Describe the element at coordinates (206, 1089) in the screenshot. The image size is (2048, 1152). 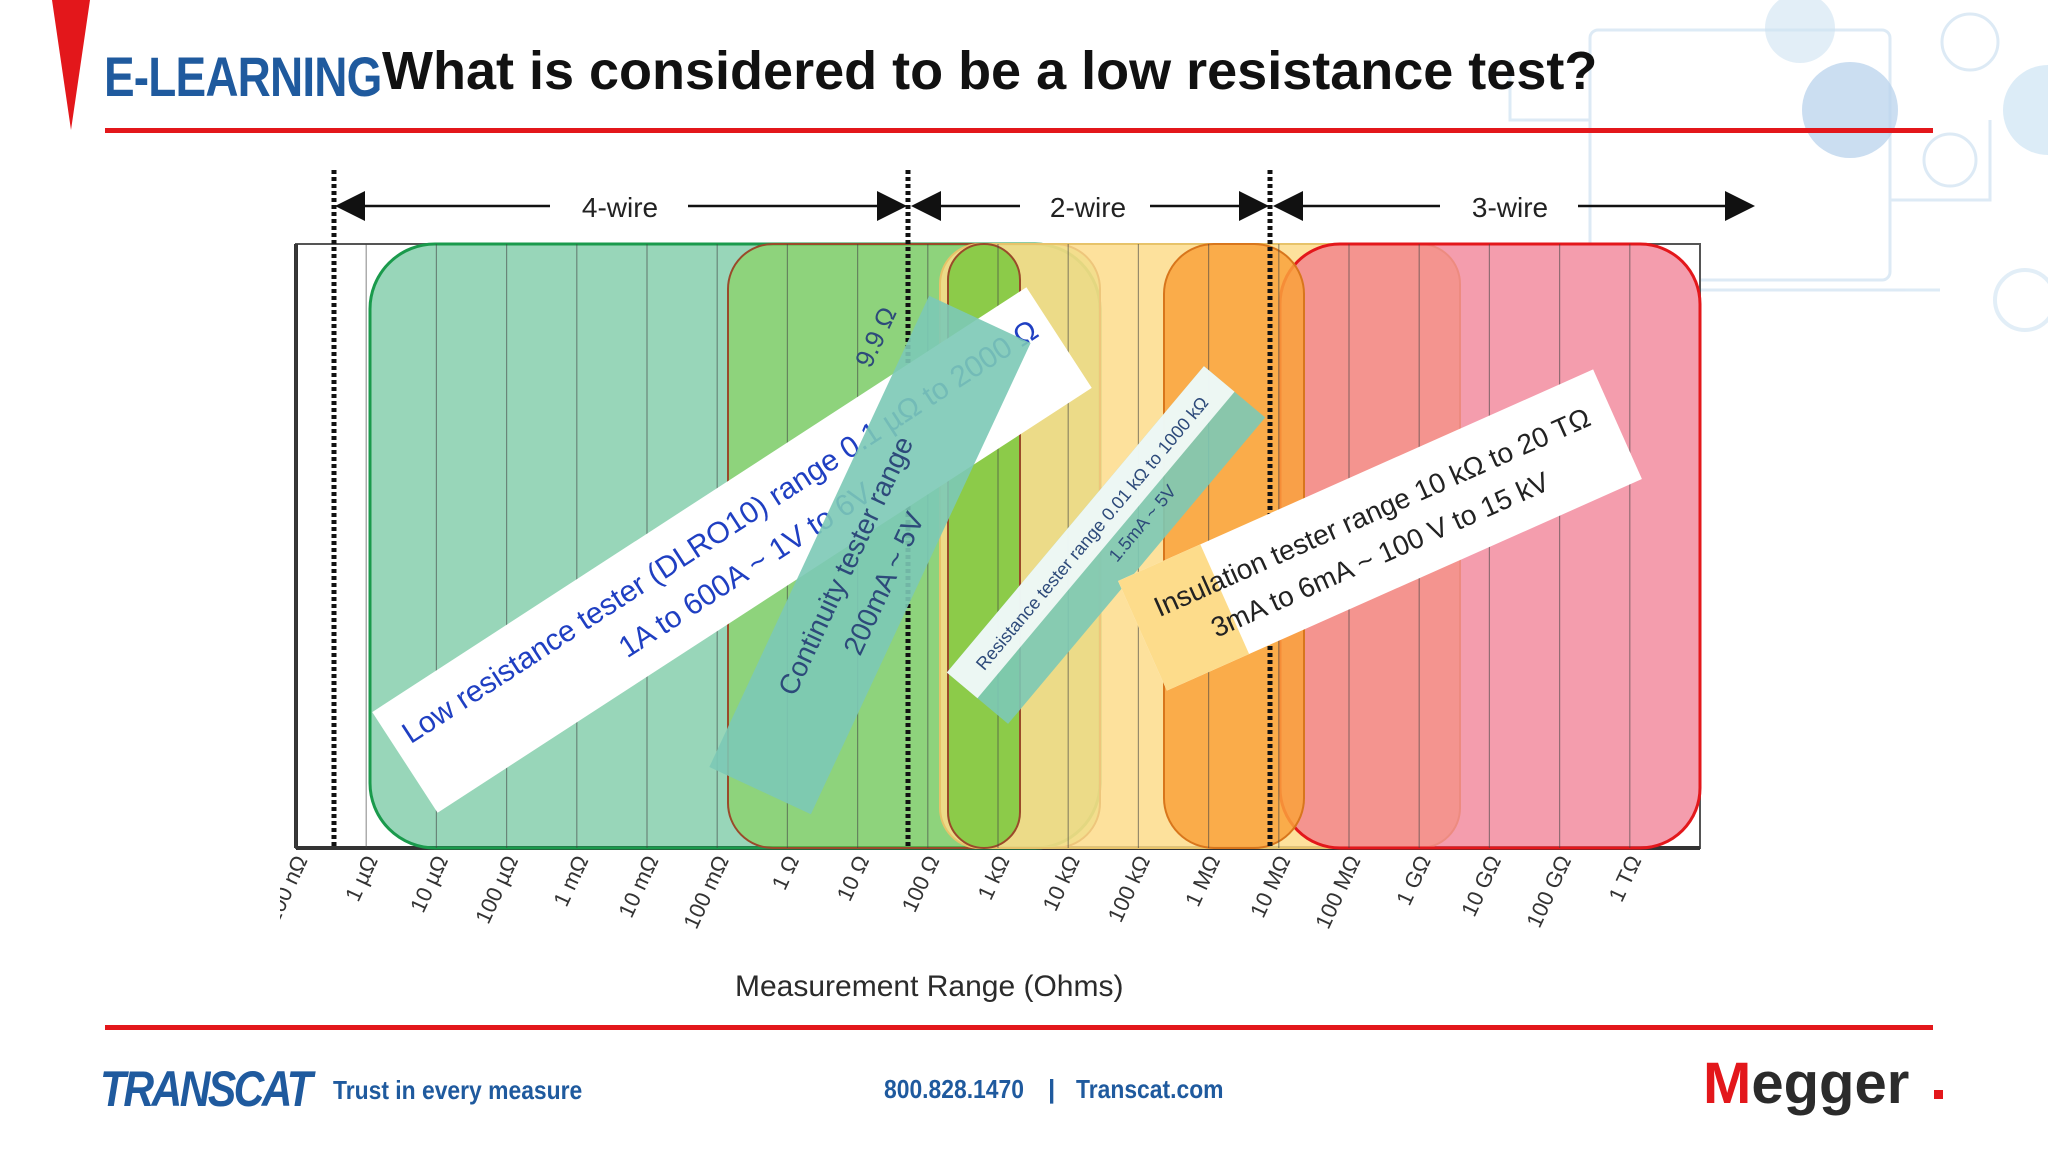
I see `transcat-logo: TRANSCAT` at that location.